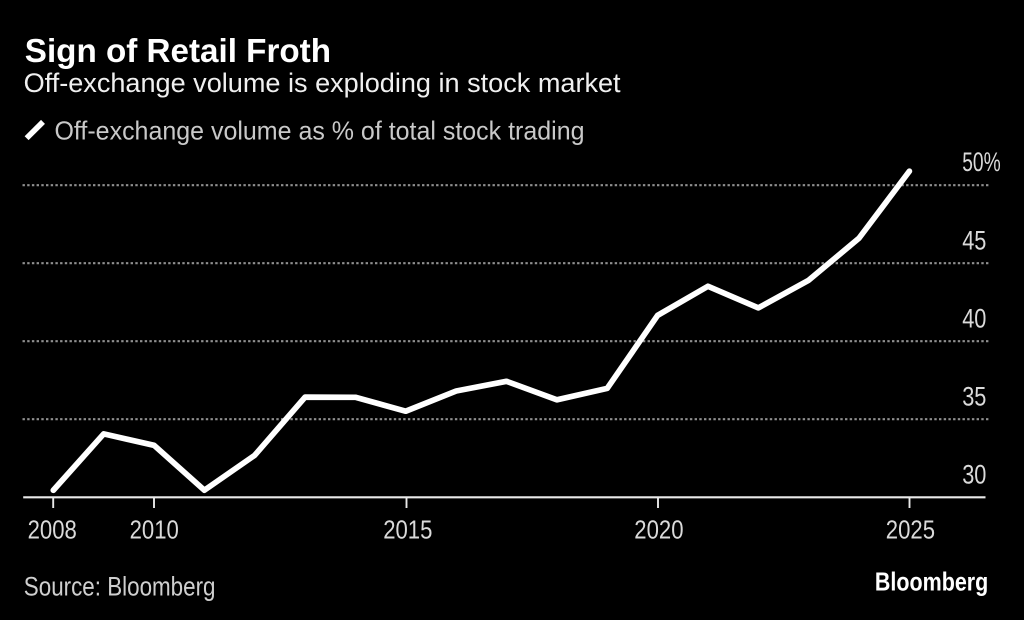 Image resolution: width=1024 pixels, height=620 pixels. What do you see at coordinates (931, 581) in the screenshot?
I see `svg-text: Bloomberg` at bounding box center [931, 581].